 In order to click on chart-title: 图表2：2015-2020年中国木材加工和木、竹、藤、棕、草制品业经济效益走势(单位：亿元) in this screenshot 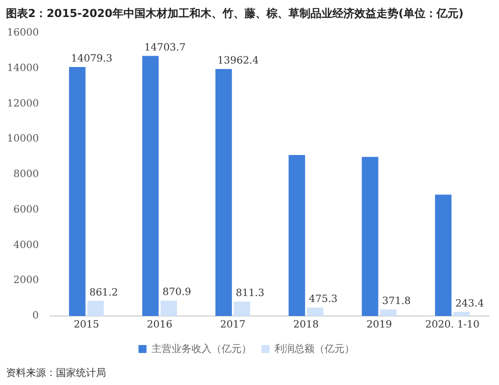, I will do `click(235, 14)`.